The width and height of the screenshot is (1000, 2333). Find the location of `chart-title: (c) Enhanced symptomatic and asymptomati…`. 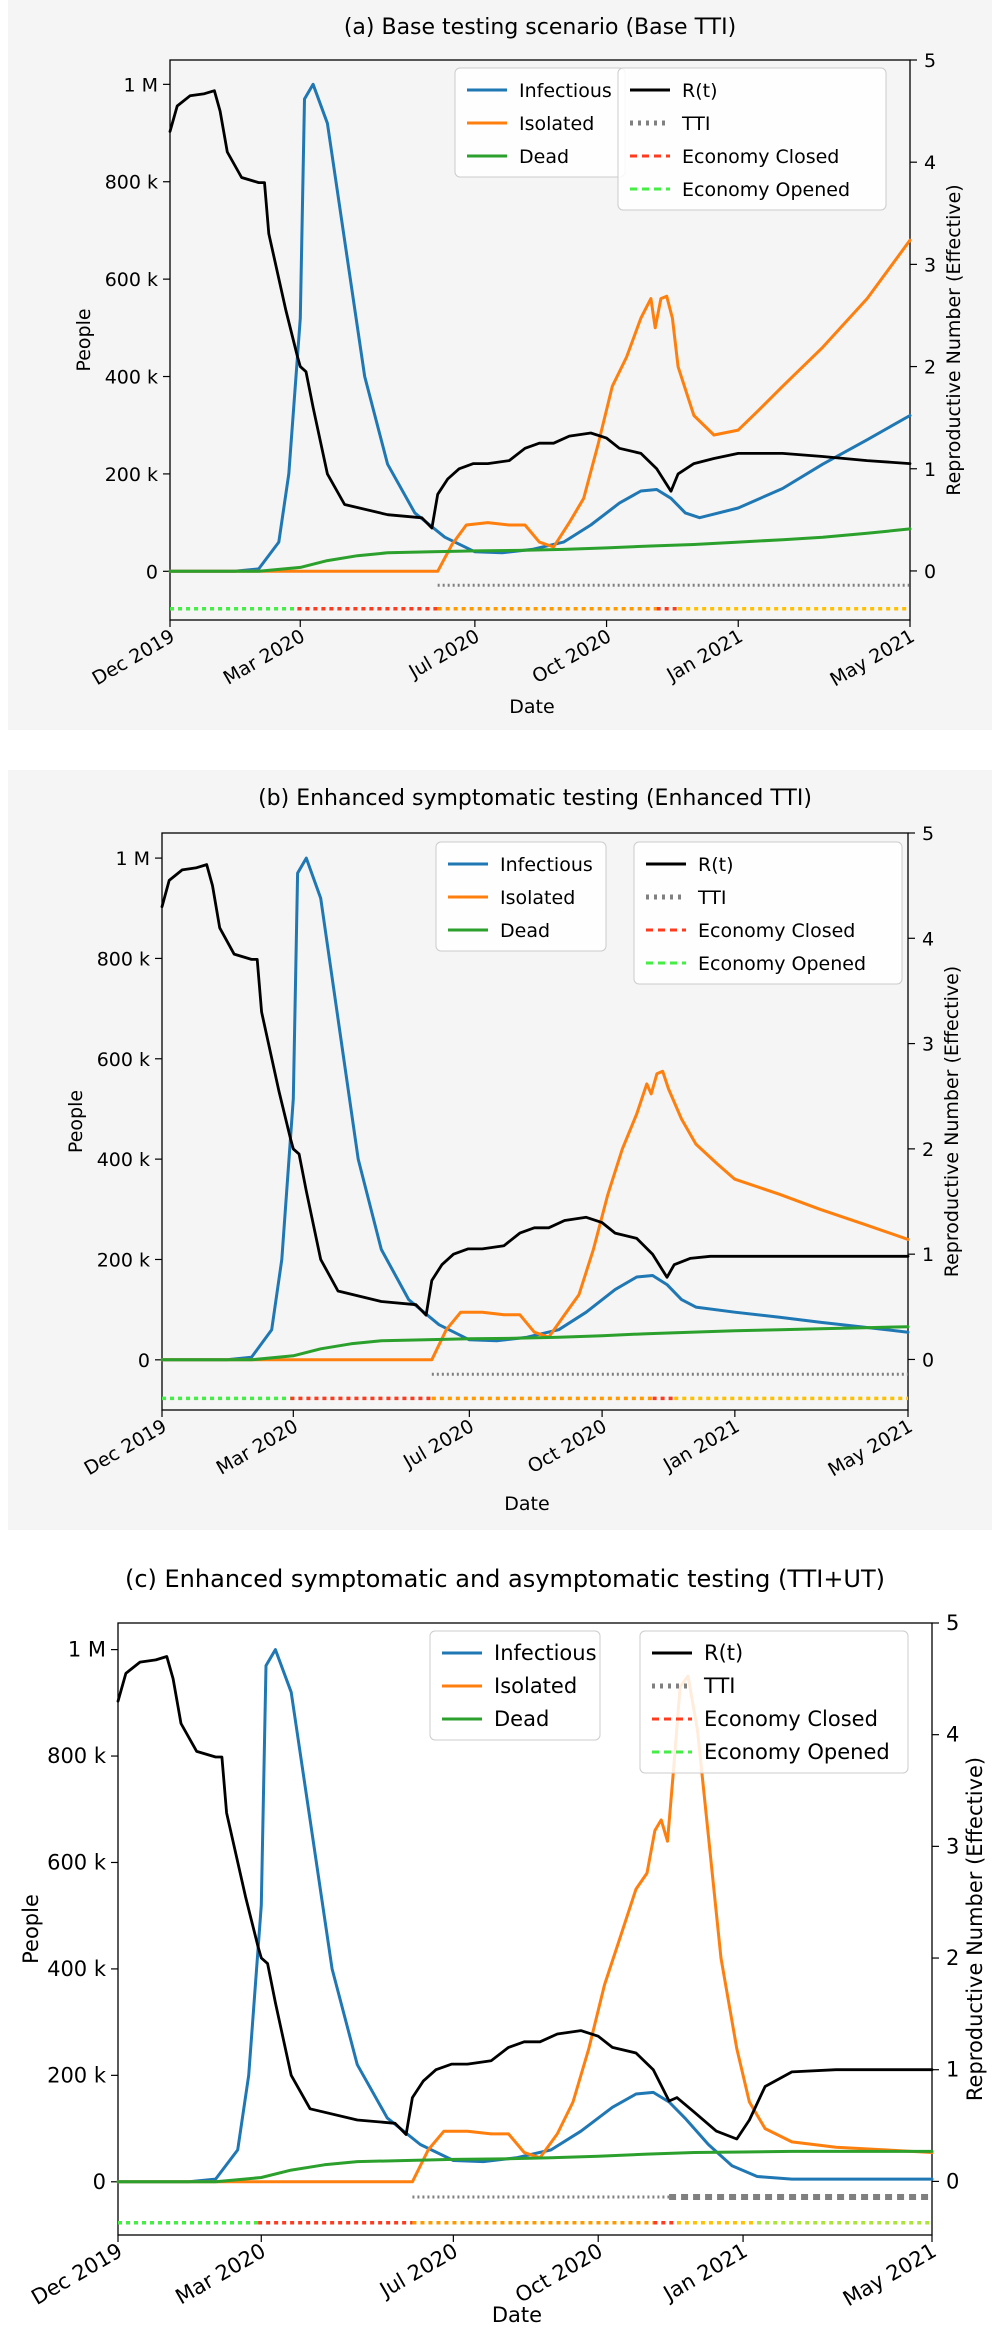

chart-title: (c) Enhanced symptomatic and asymptomati… is located at coordinates (505, 1579).